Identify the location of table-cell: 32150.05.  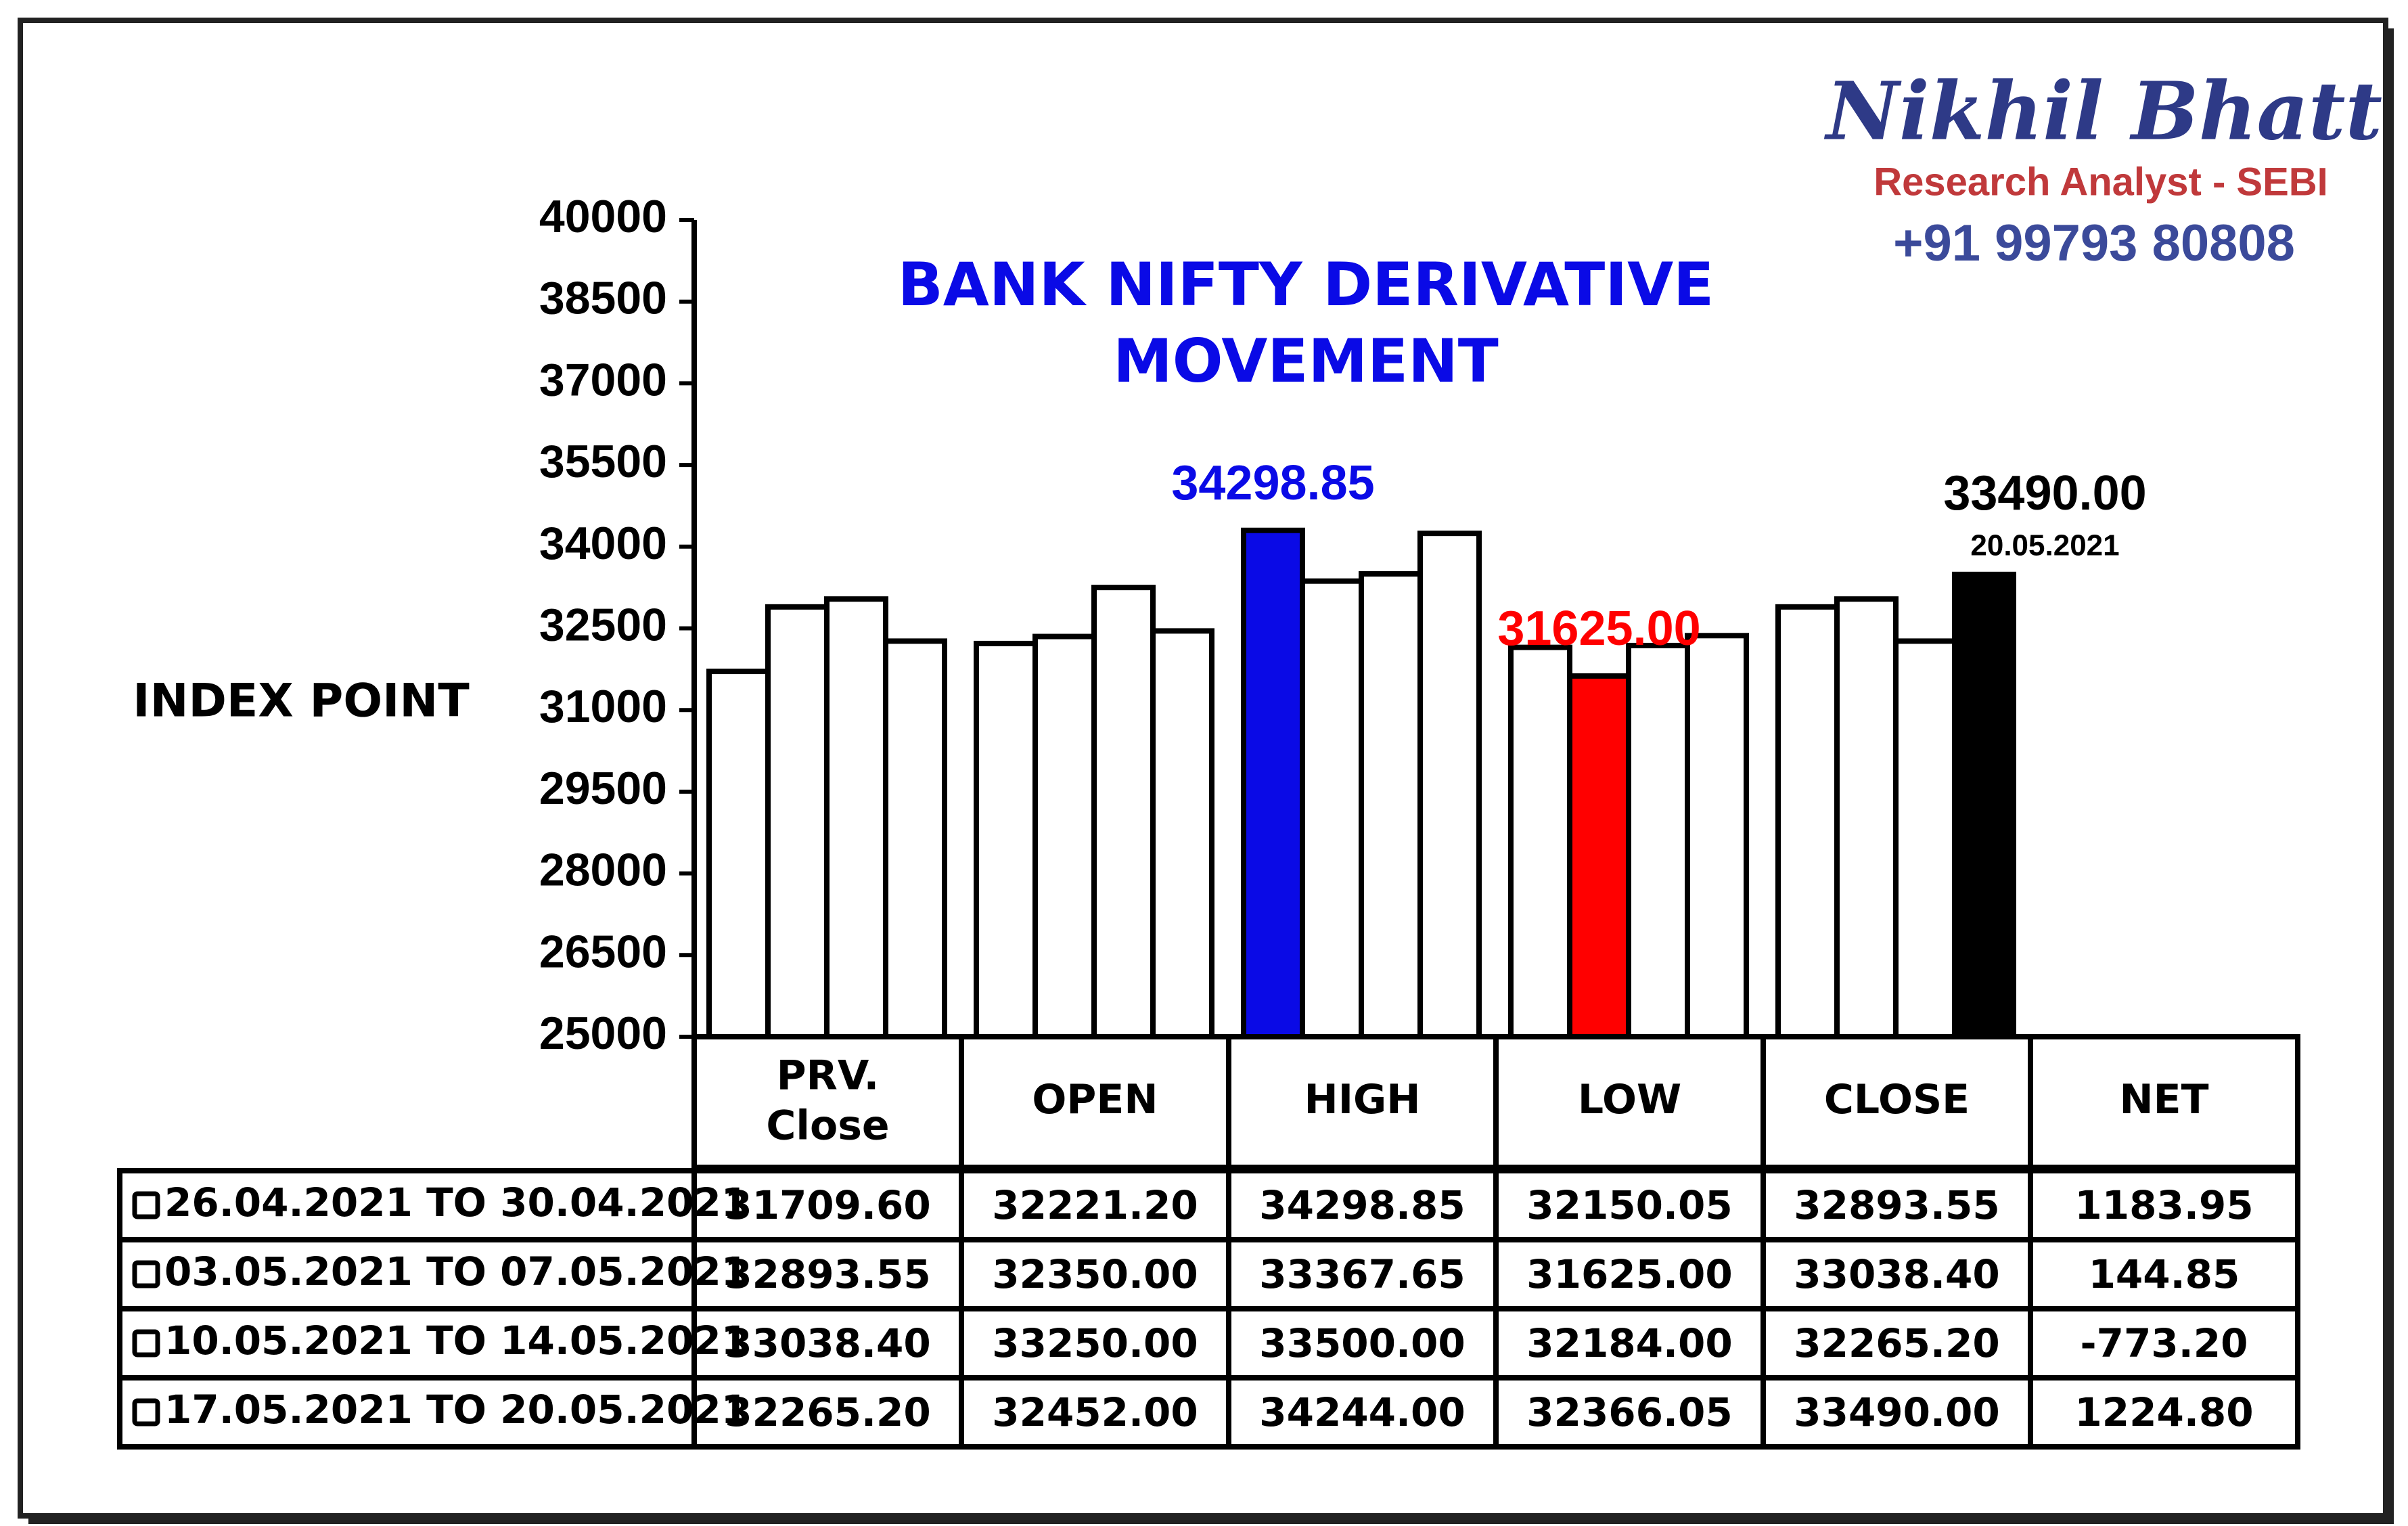
(1629, 1205).